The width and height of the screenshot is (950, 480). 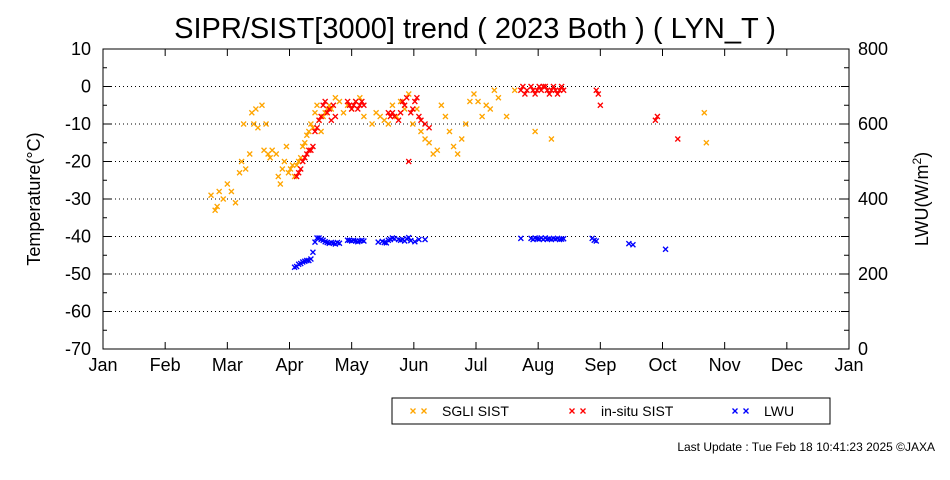 I want to click on x-tick-label: May, so click(x=352, y=365).